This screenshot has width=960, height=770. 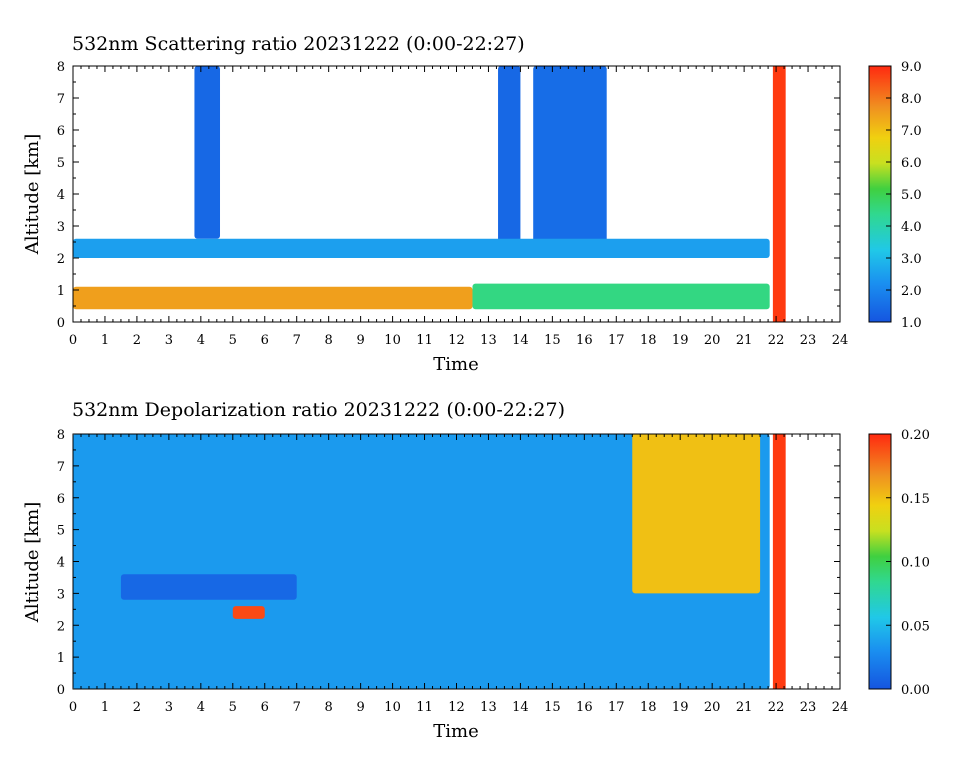 I want to click on colorbar-tick-label: 3.0, so click(x=911, y=259).